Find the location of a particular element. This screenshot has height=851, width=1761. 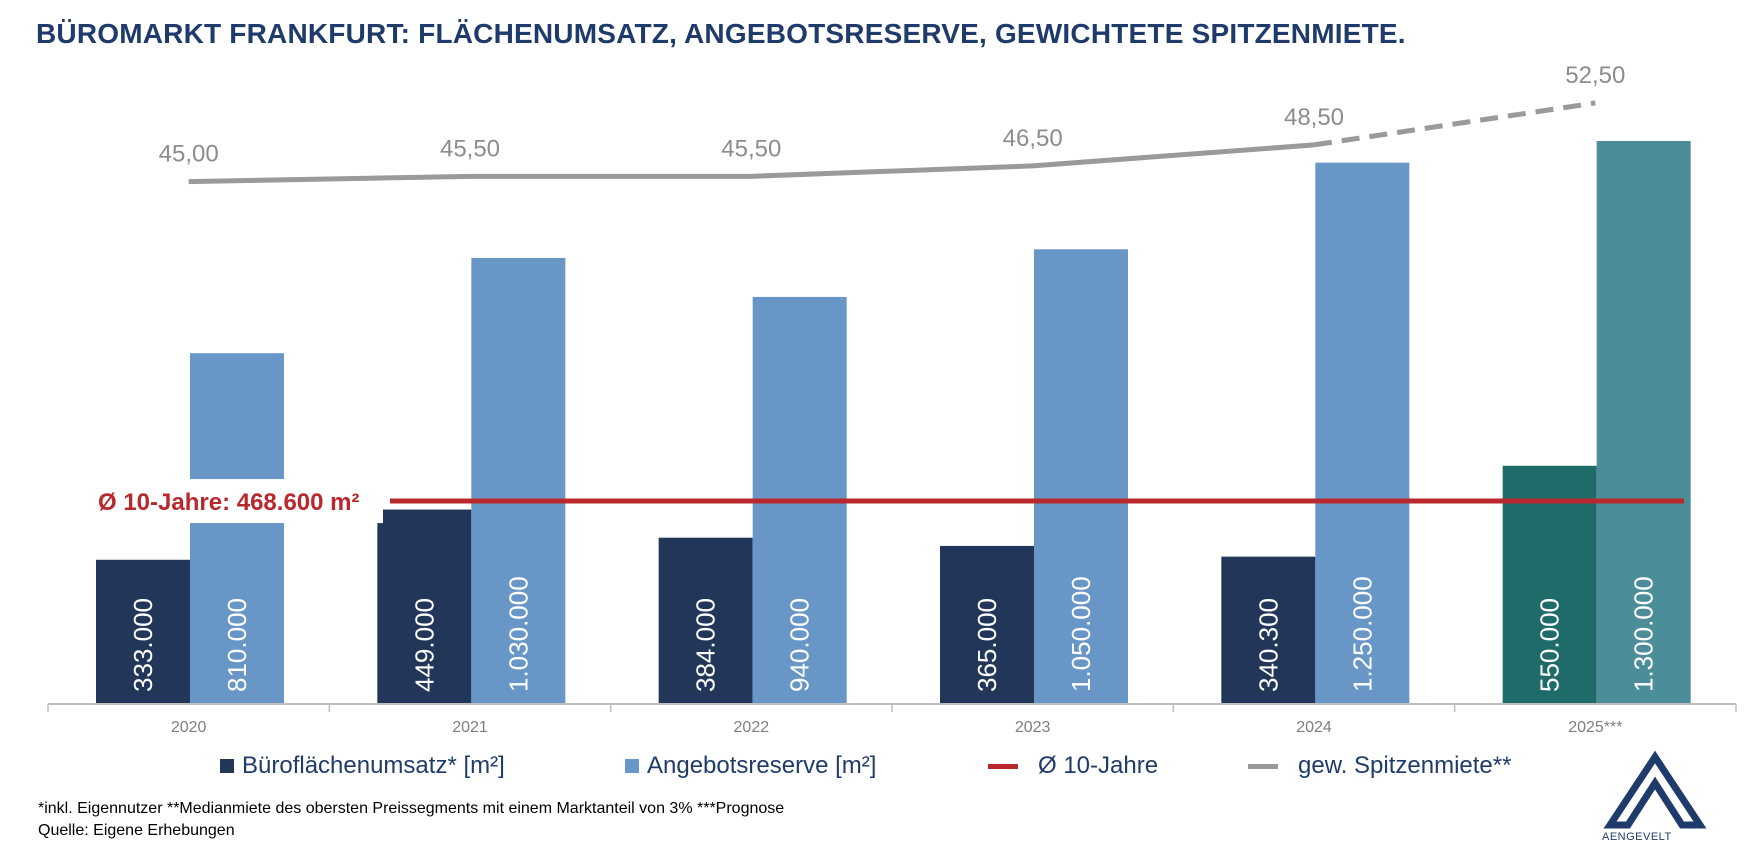

rent-data-label: 48,50 is located at coordinates (1314, 117).